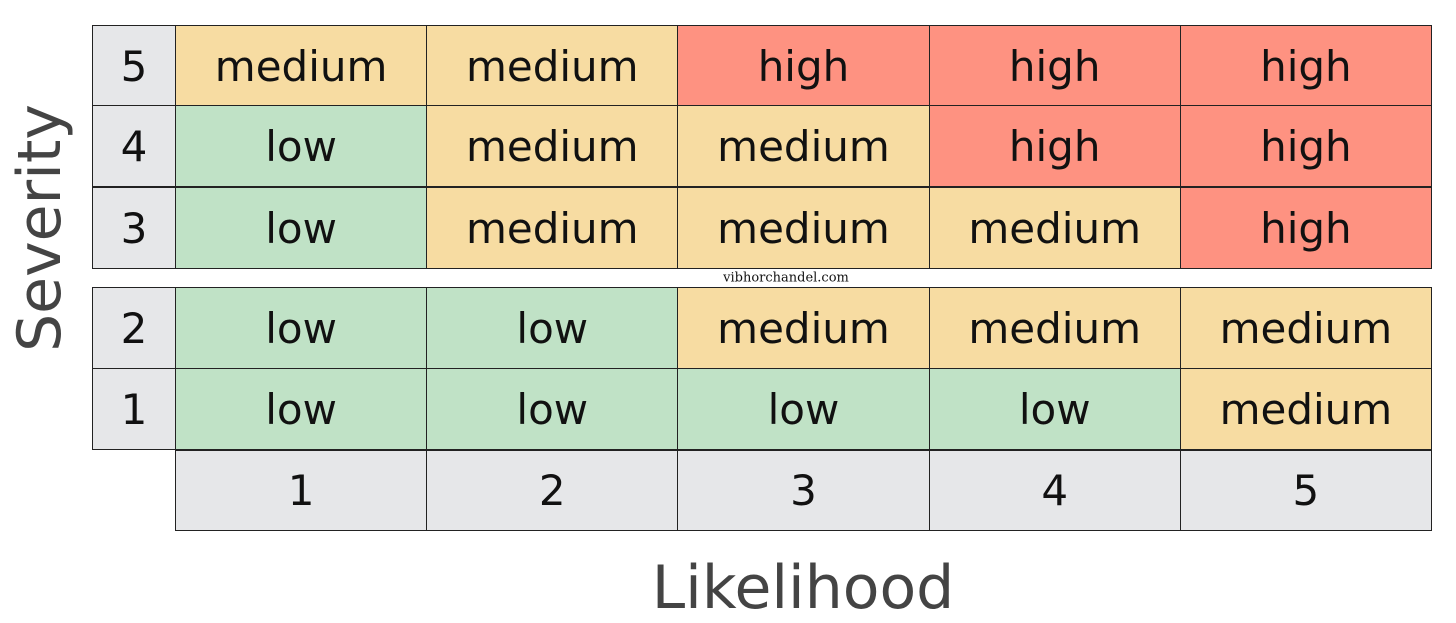 This screenshot has width=1456, height=623. Describe the element at coordinates (134, 228) in the screenshot. I see `severity-label: 3` at that location.